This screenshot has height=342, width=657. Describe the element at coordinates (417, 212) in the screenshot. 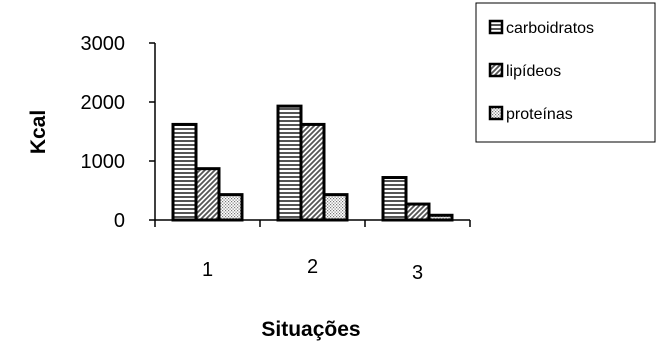

I see `bar-lipídeos-3` at that location.